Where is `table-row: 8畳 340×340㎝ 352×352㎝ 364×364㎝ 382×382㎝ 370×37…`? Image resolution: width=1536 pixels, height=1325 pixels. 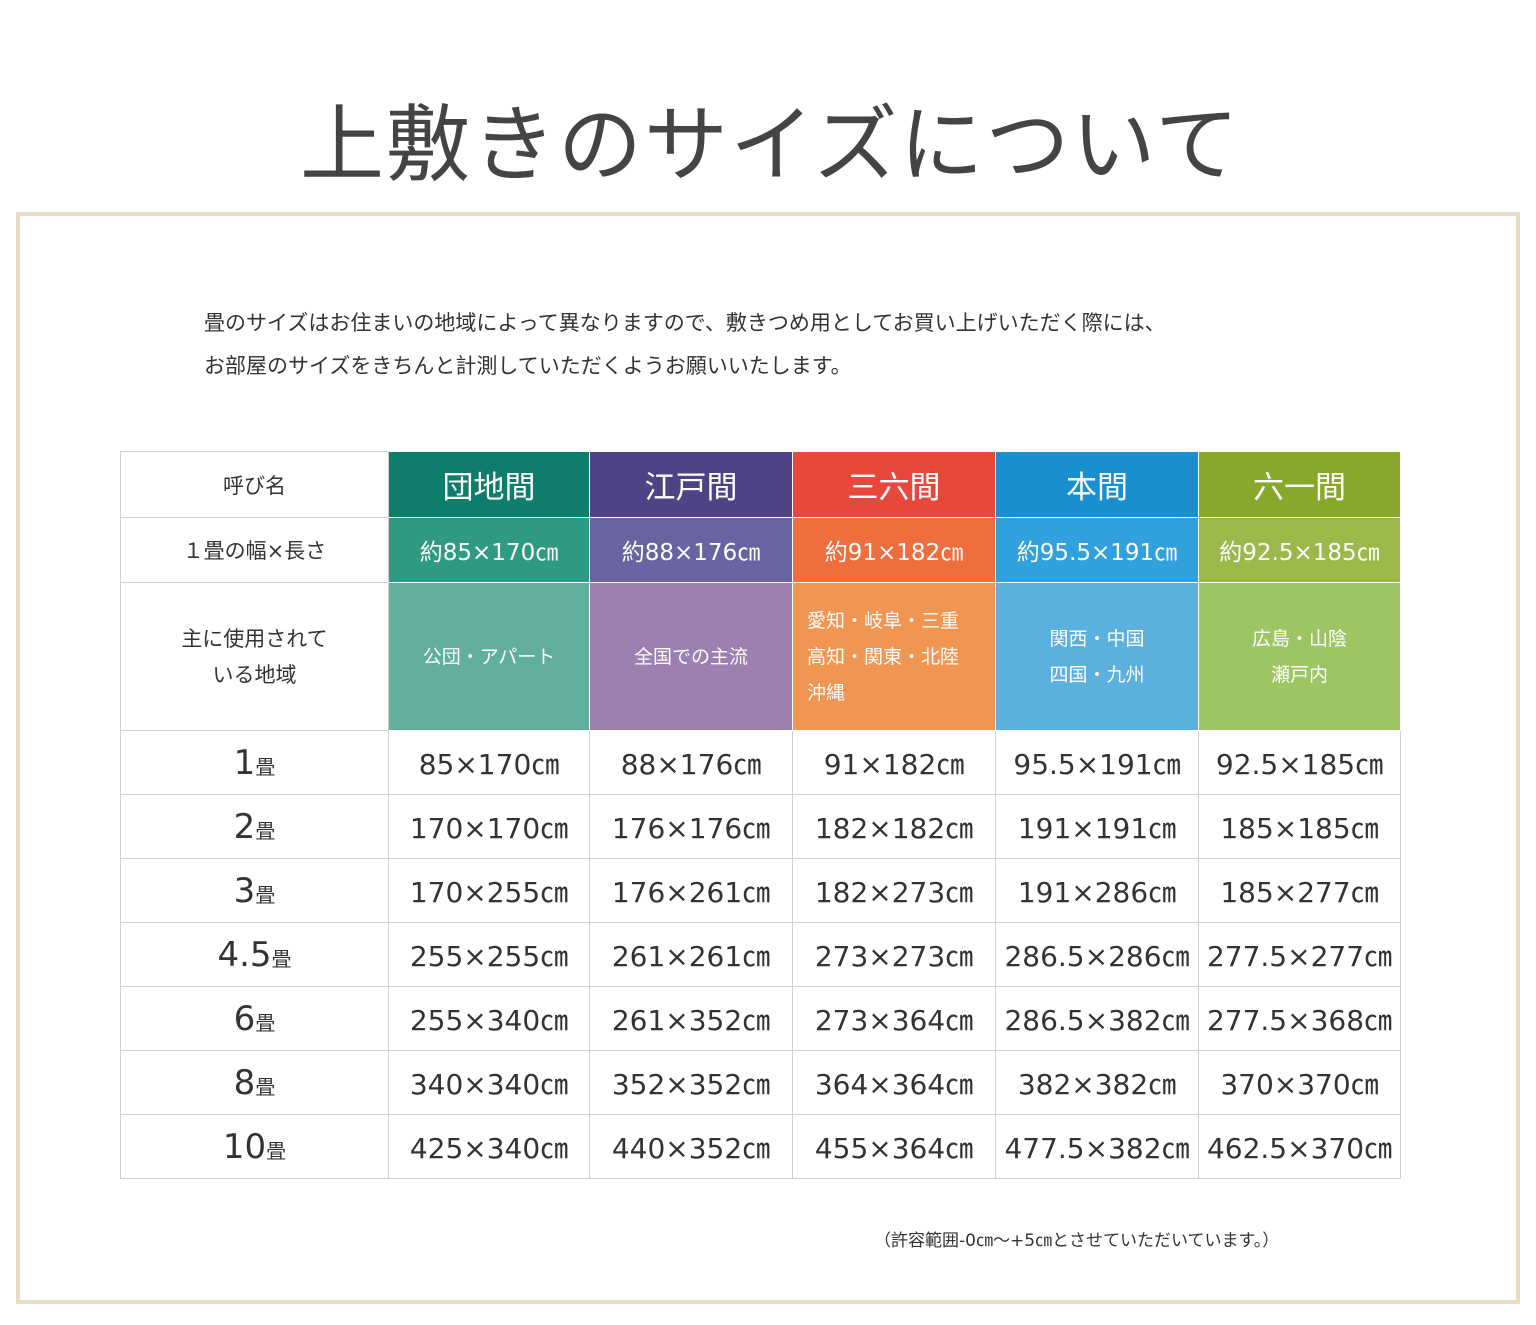
table-row: 8畳 340×340㎝ 352×352㎝ 364×364㎝ 382×382㎝ 370×37… is located at coordinates (760, 1082).